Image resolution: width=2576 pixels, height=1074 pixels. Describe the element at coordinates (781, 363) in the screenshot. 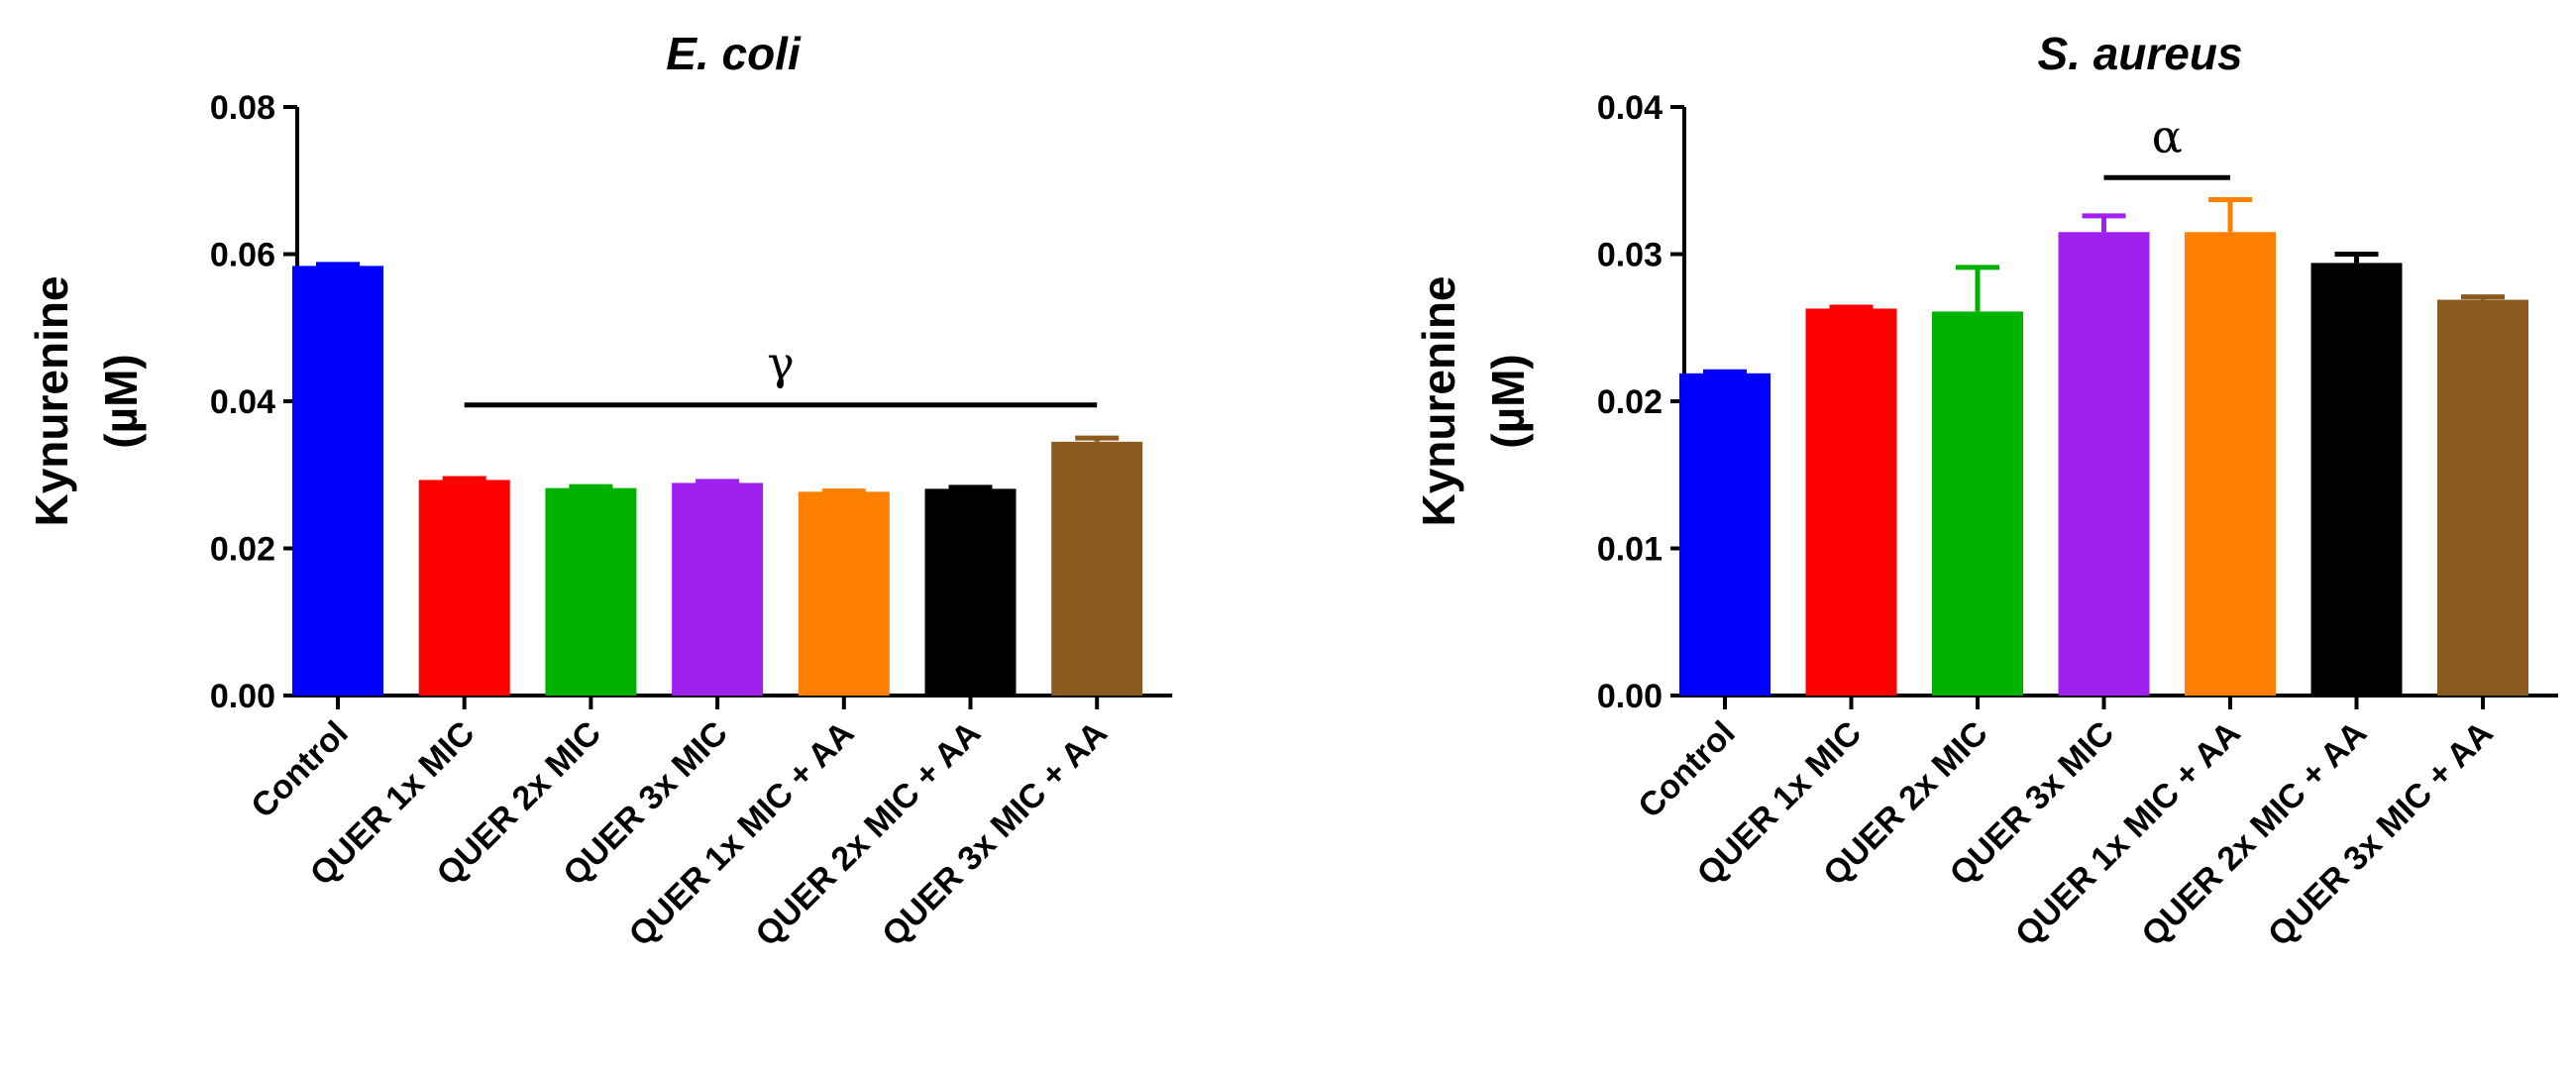

I see `significance-symbol: γ` at that location.